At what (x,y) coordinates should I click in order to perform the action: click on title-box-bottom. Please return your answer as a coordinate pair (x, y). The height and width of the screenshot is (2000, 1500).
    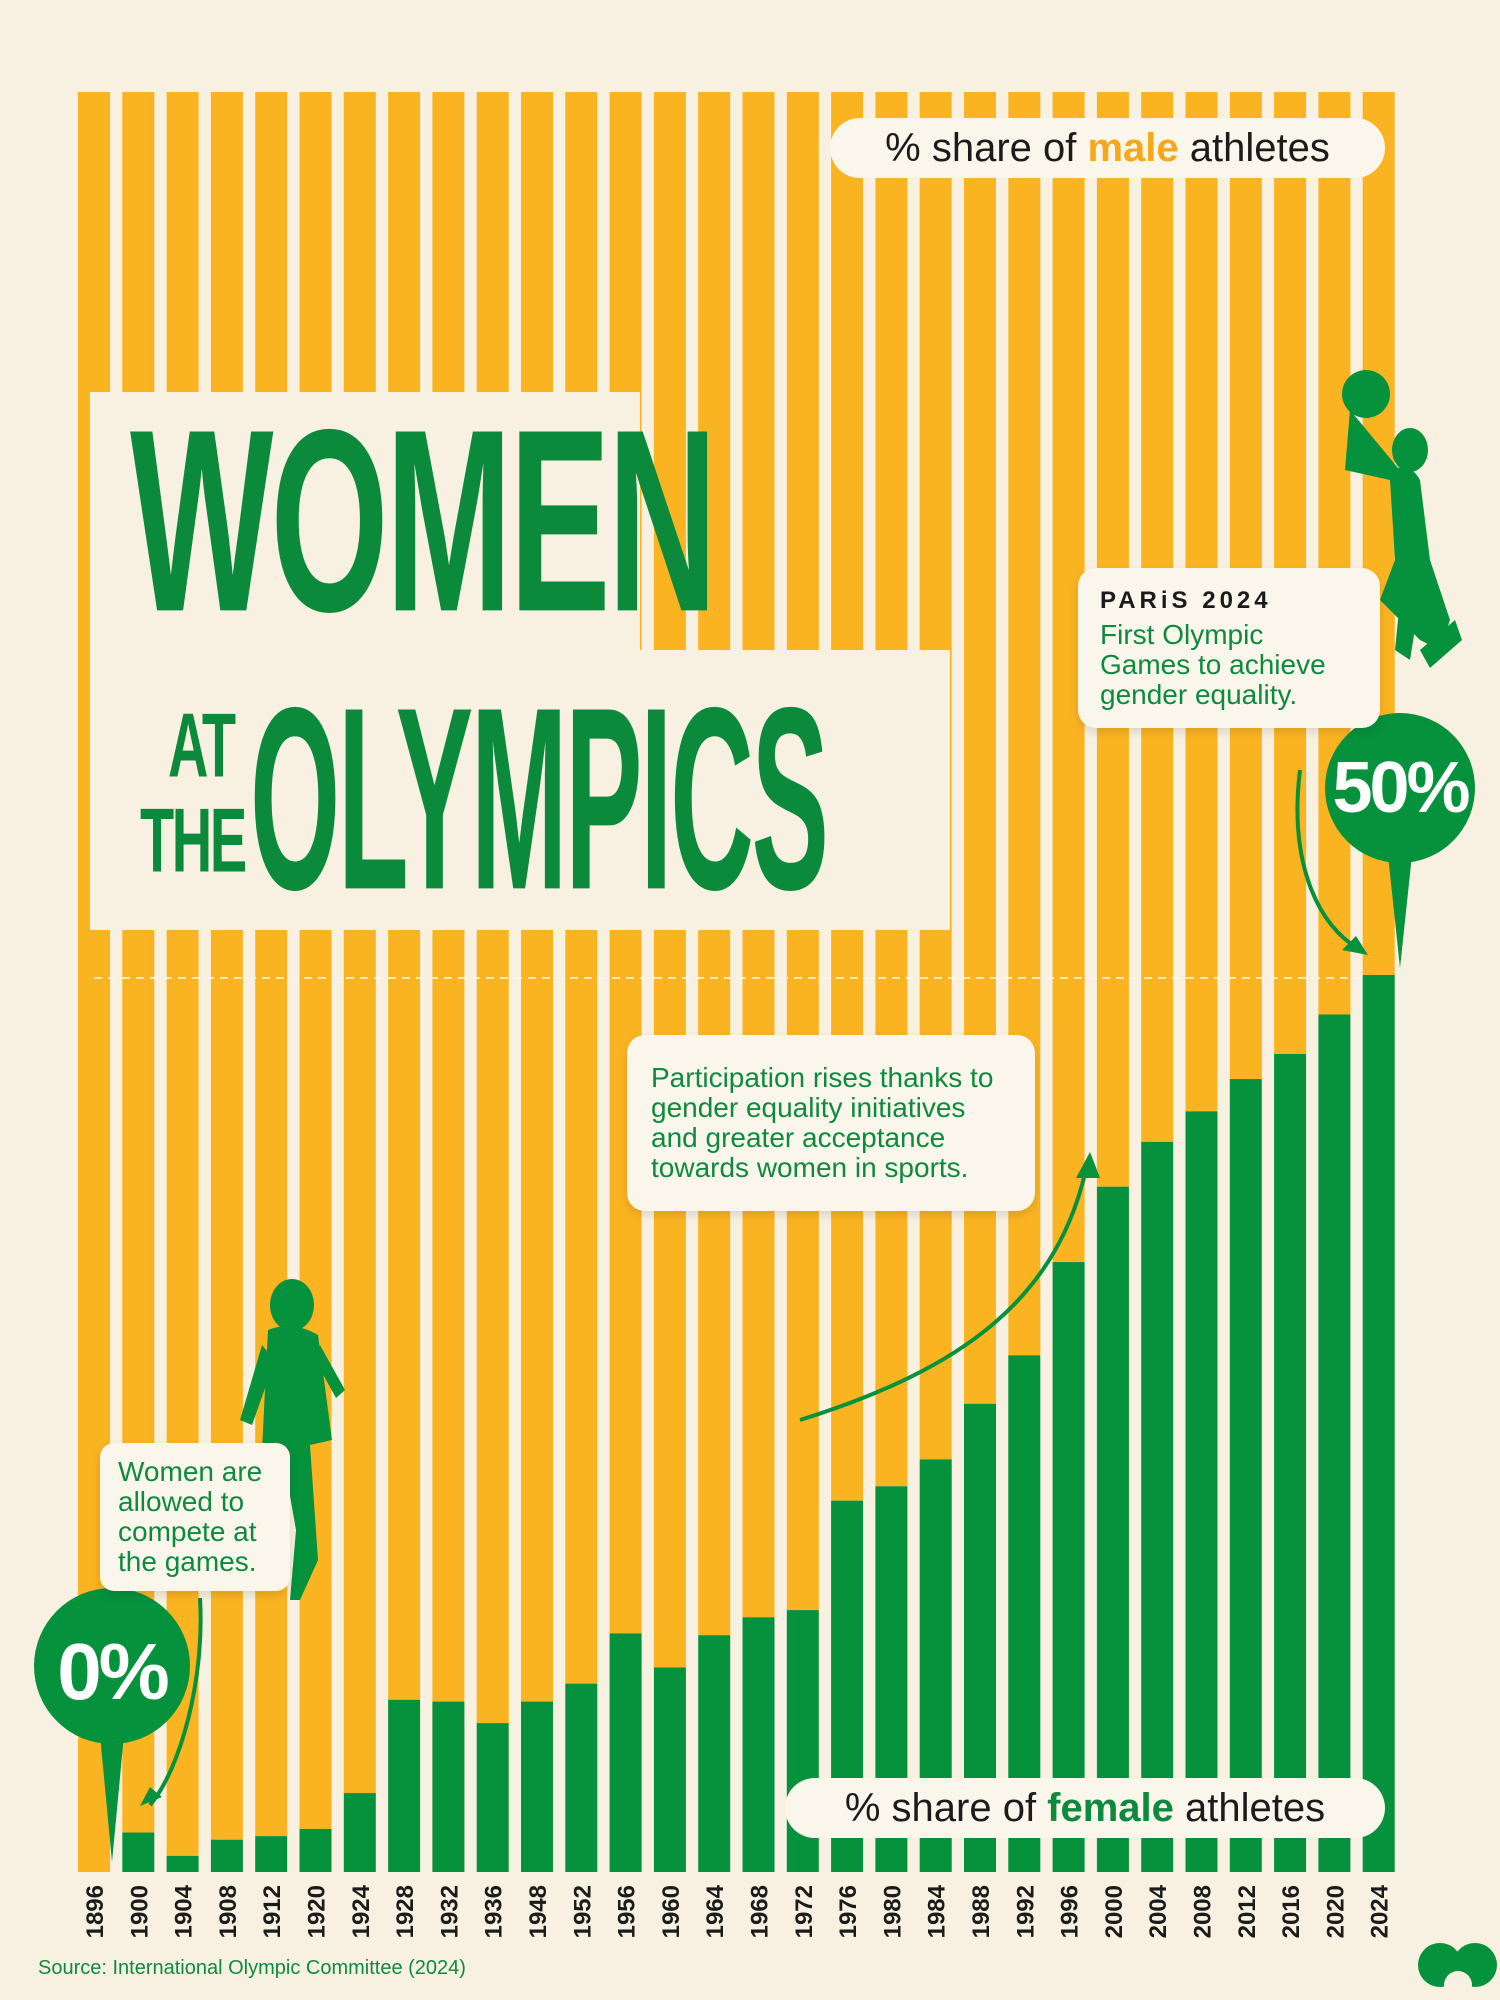
    Looking at the image, I should click on (520, 790).